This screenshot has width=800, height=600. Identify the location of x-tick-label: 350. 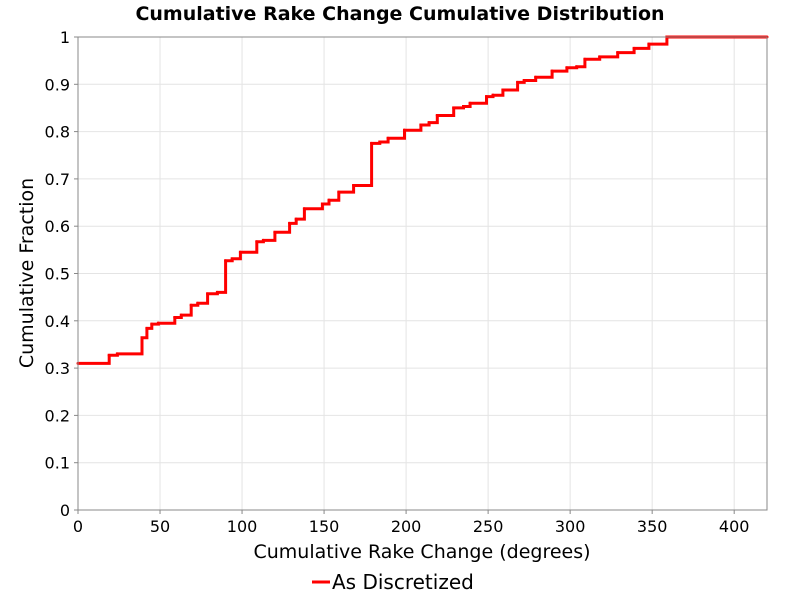
(652, 526).